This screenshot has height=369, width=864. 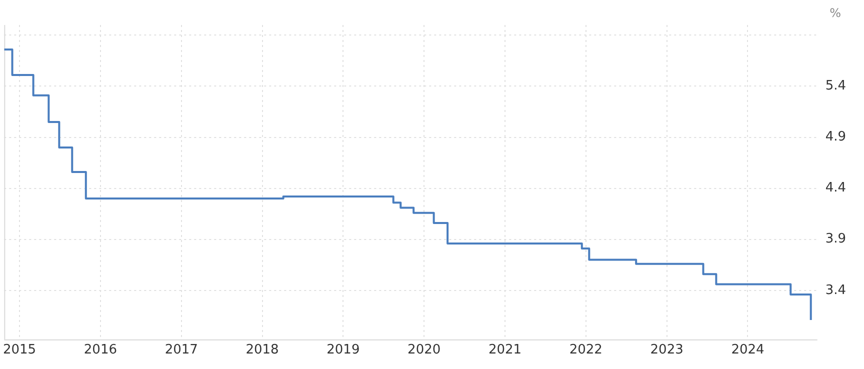 What do you see at coordinates (505, 350) in the screenshot?
I see `x-tick-label: 2021` at bounding box center [505, 350].